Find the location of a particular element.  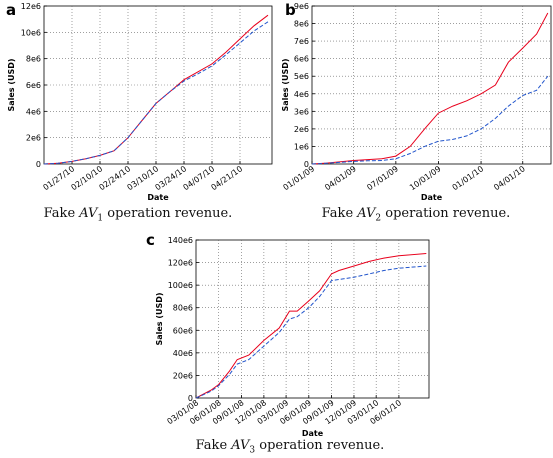

y-tick-label: 5e6 is located at coordinates (301, 76).